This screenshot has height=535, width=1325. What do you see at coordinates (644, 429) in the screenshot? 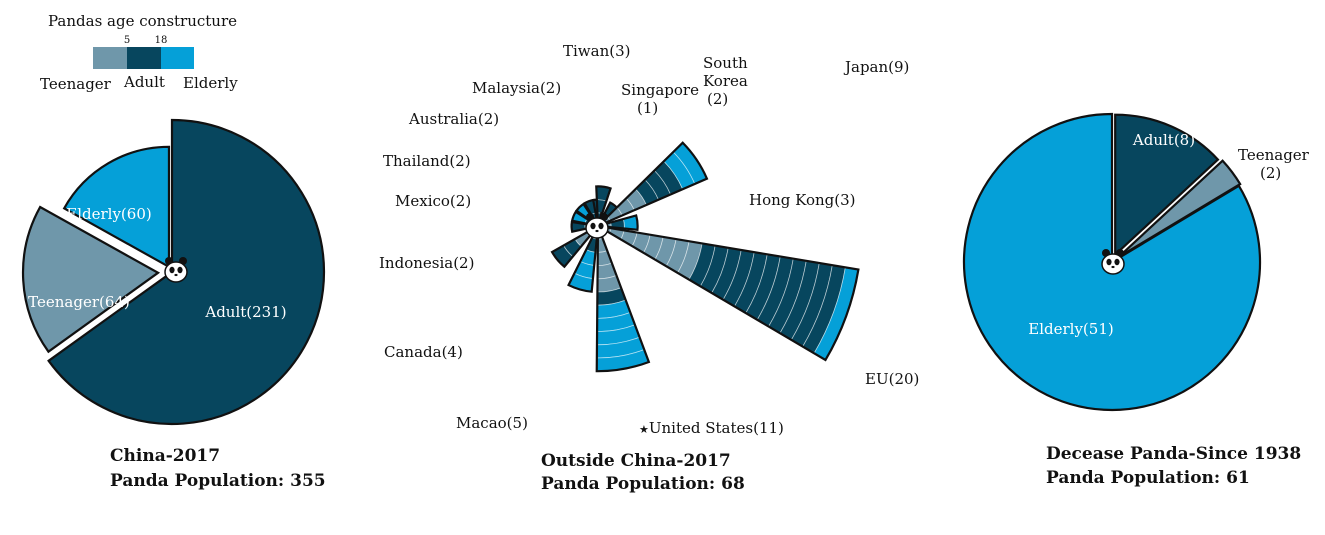
I see `star-icon: ★` at bounding box center [644, 429].